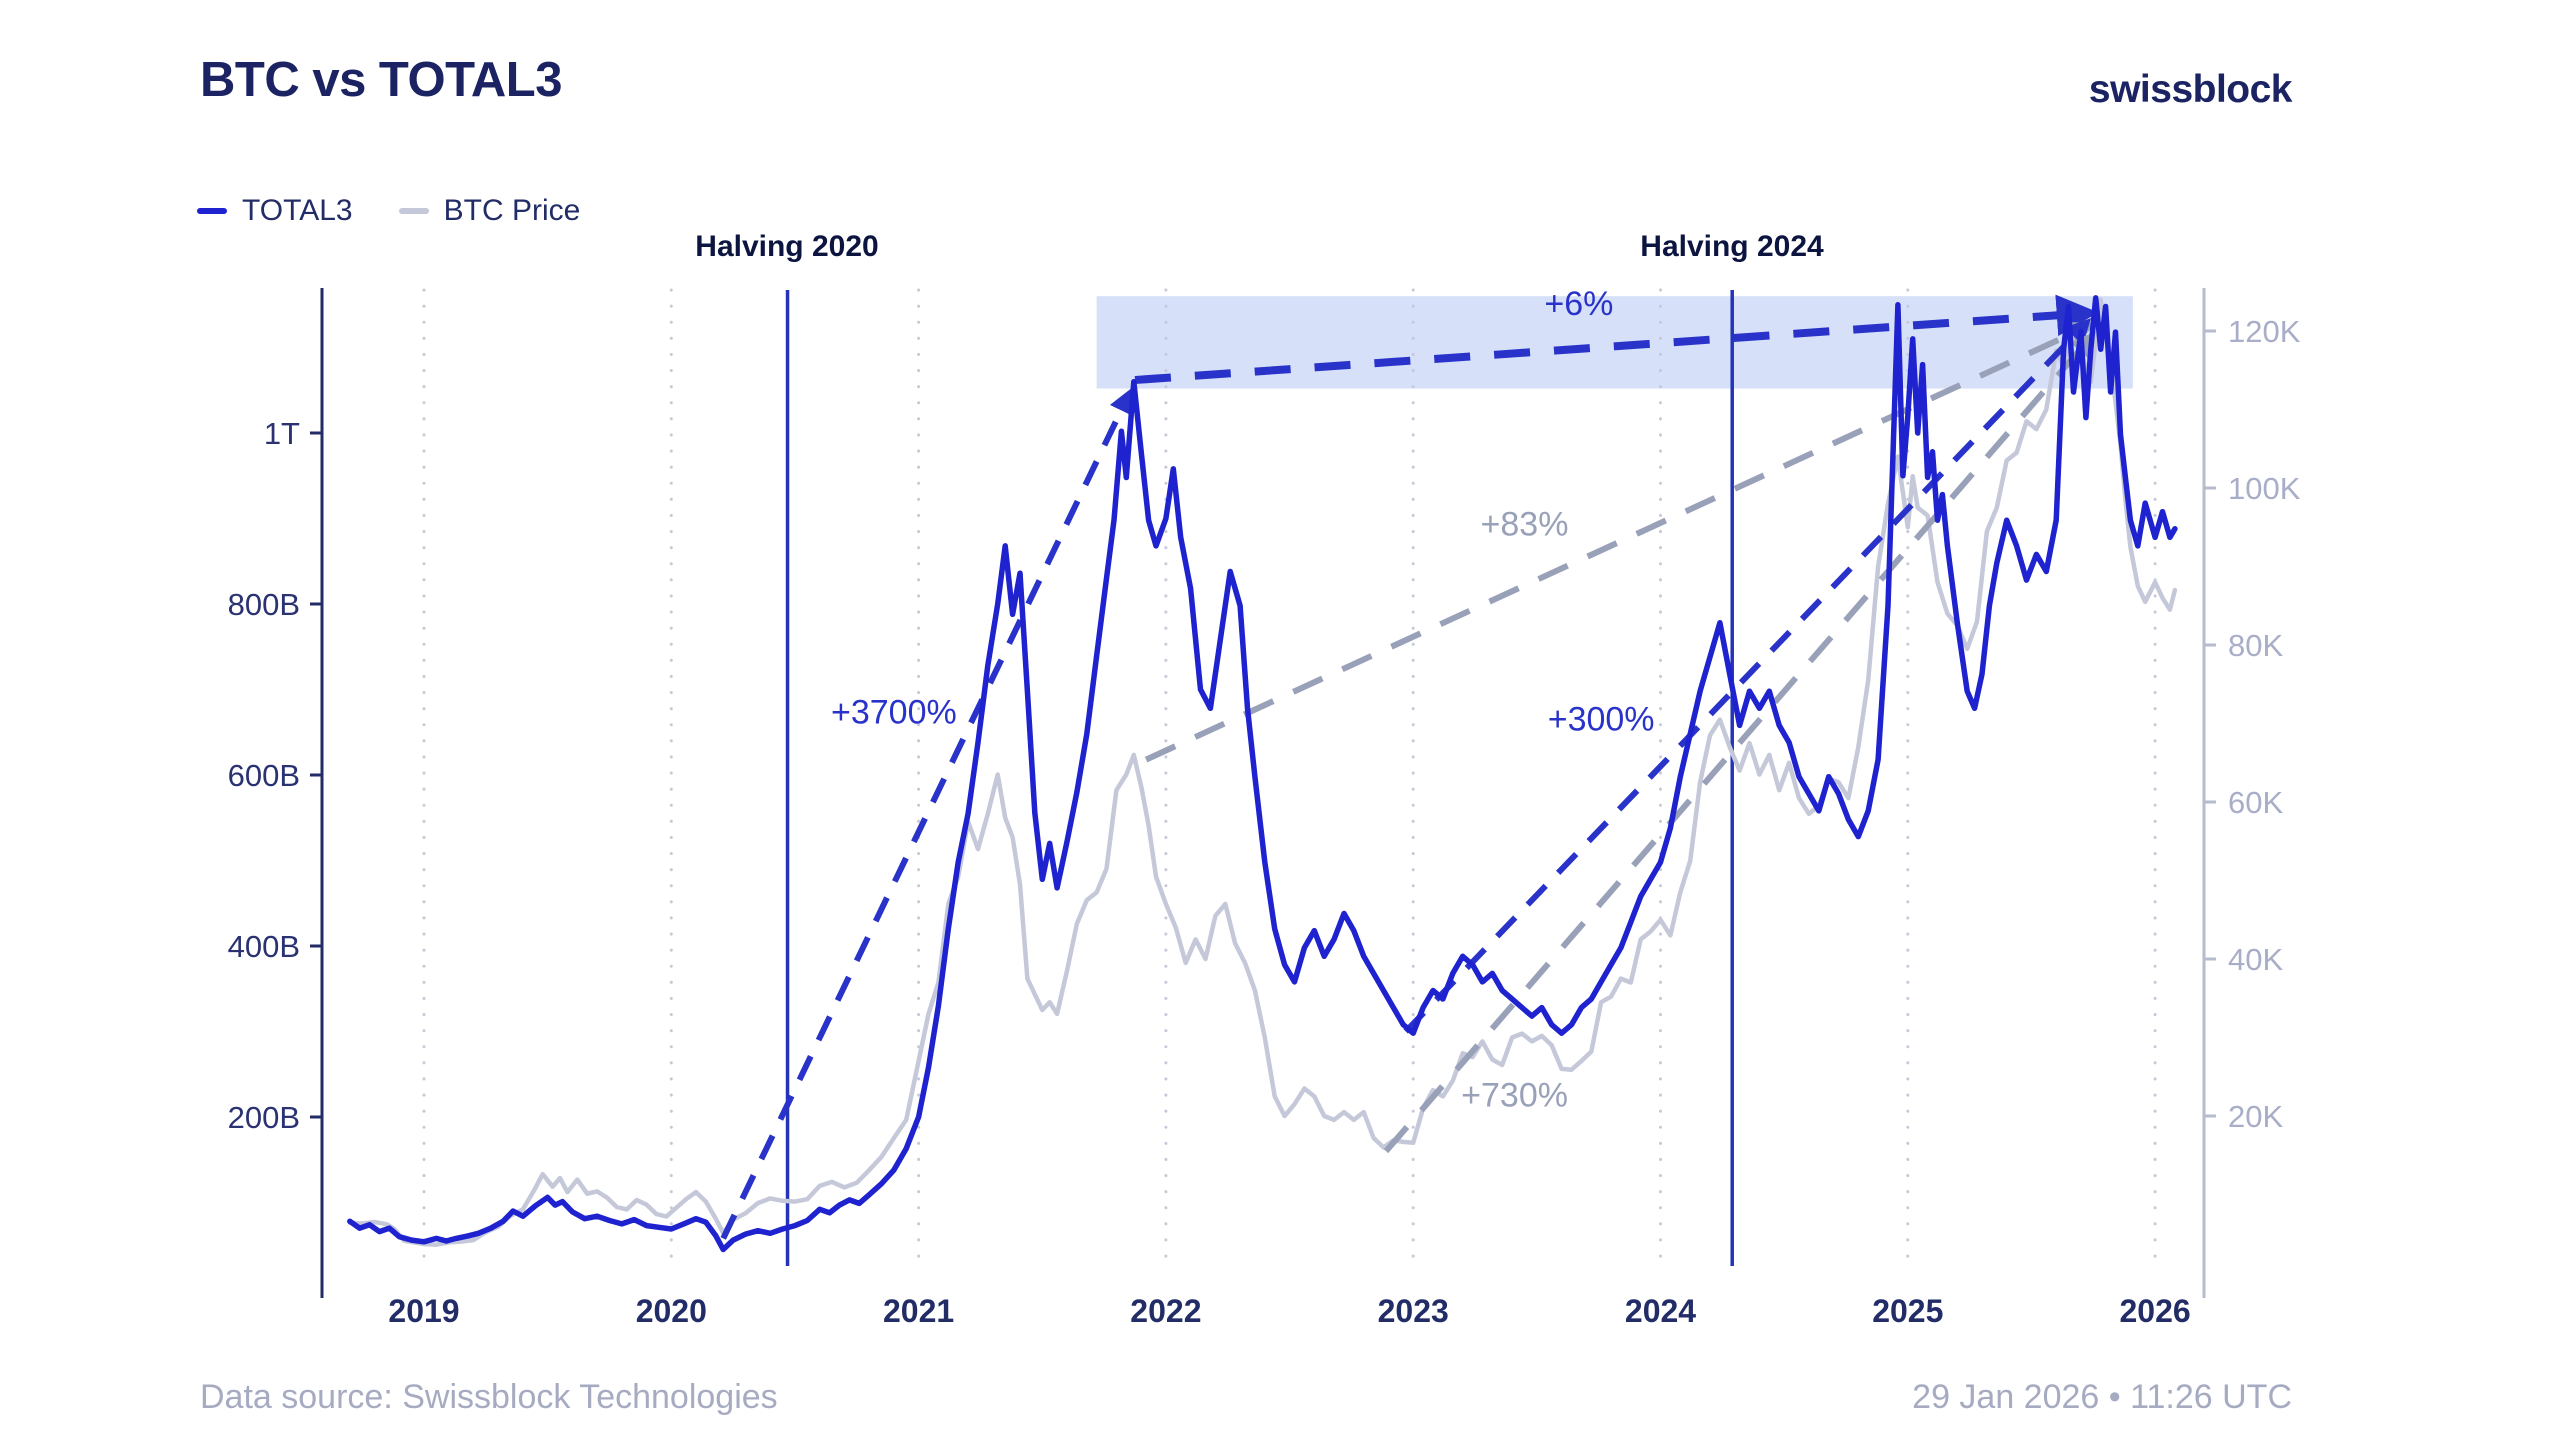  I want to click on legend-item-total3: TOTAL3, so click(275, 211).